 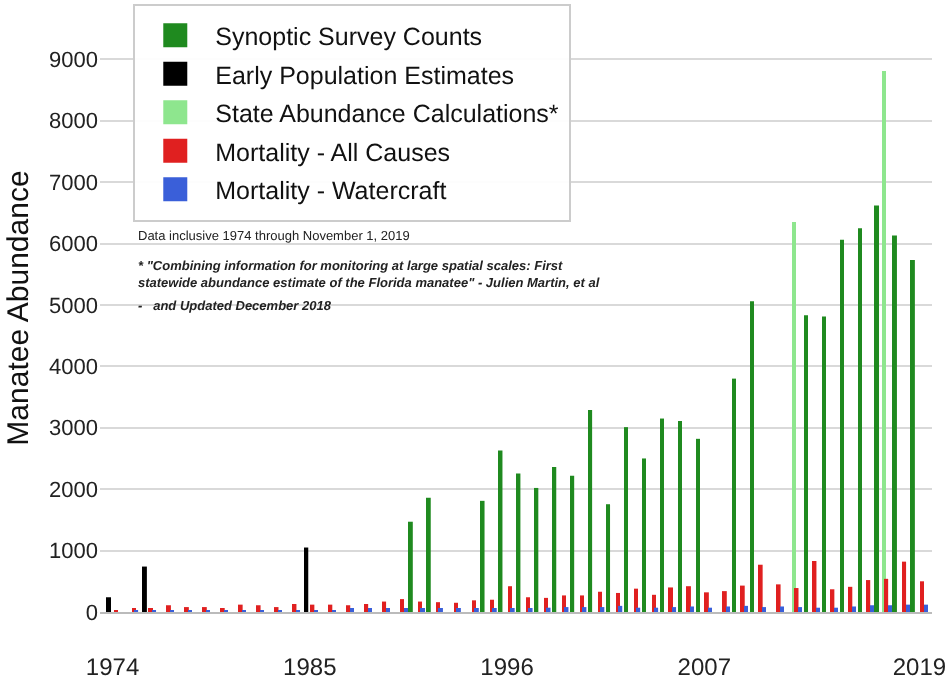 What do you see at coordinates (349, 37) in the screenshot?
I see `legend-label: Synoptic Survey Counts` at bounding box center [349, 37].